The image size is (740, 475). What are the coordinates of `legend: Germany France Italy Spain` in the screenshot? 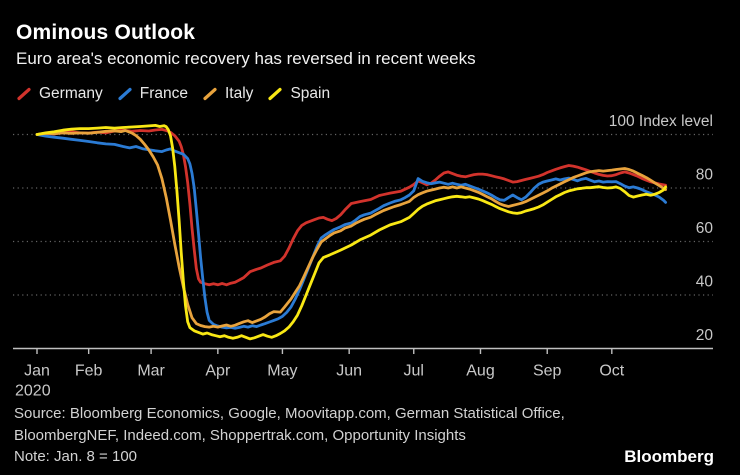 It's located at (173, 94).